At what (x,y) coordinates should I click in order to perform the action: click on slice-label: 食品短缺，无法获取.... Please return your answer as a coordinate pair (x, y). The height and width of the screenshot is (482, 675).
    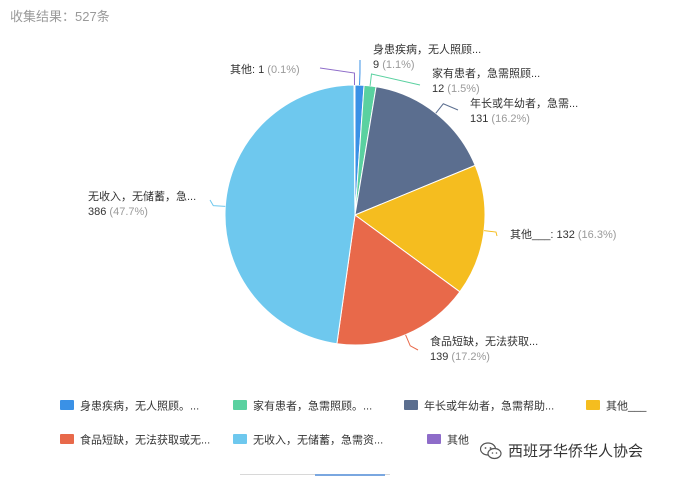
    Looking at the image, I should click on (484, 341).